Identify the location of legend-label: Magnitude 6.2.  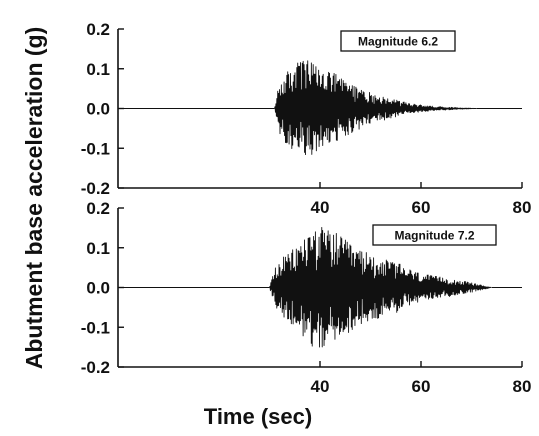
(398, 42).